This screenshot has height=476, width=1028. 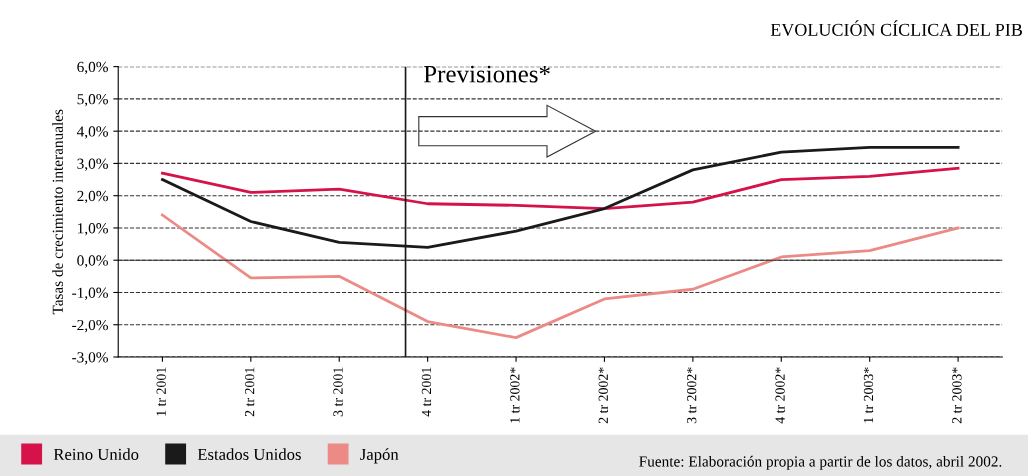 What do you see at coordinates (57, 212) in the screenshot?
I see `y-axis-title: Tasas de crecimiento interanuales` at bounding box center [57, 212].